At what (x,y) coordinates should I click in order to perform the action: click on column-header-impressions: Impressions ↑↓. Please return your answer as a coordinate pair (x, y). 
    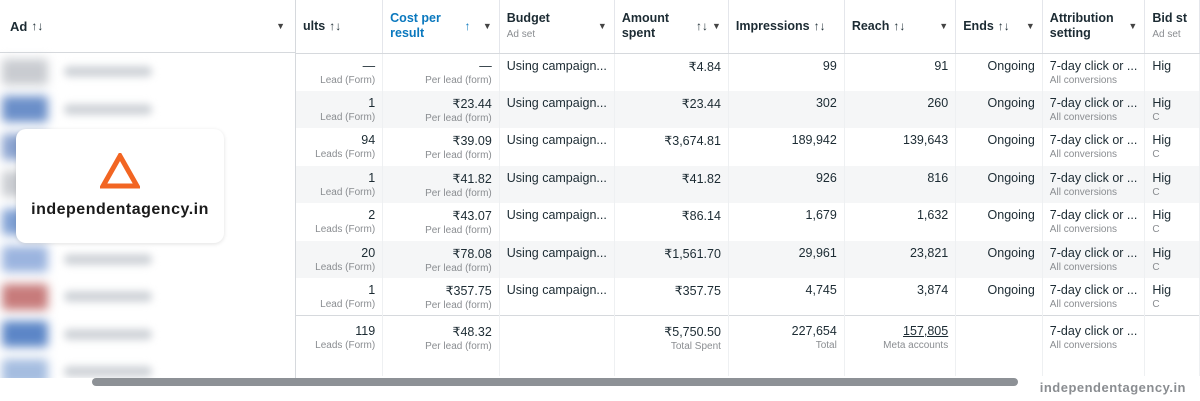
    Looking at the image, I should click on (786, 27).